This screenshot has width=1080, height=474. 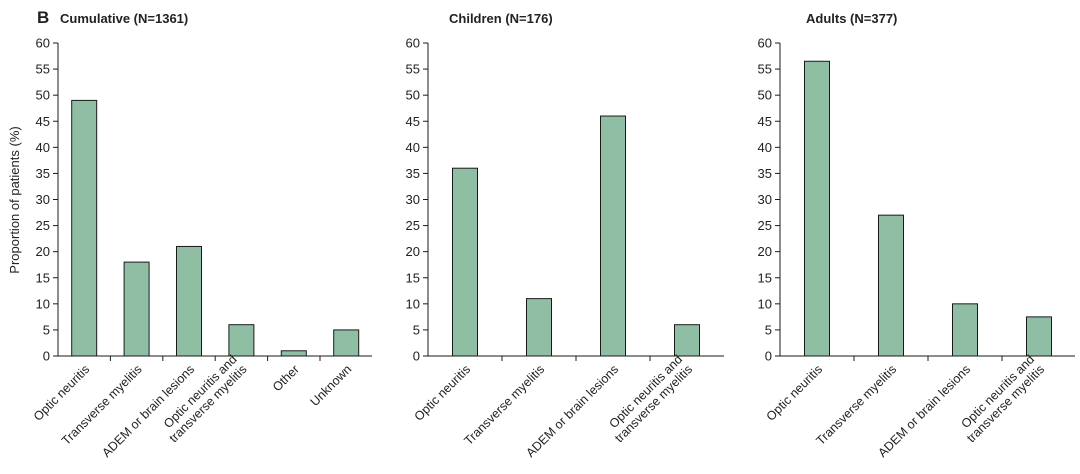 I want to click on chart-title: Adults (N=377), so click(x=851, y=18).